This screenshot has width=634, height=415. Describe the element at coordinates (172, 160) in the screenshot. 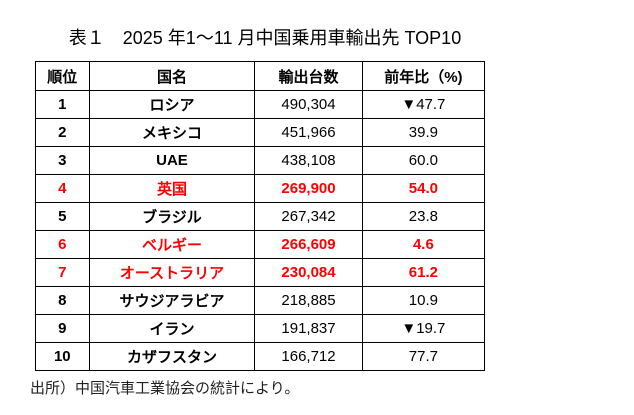

I see `country-cell: UAE` at that location.